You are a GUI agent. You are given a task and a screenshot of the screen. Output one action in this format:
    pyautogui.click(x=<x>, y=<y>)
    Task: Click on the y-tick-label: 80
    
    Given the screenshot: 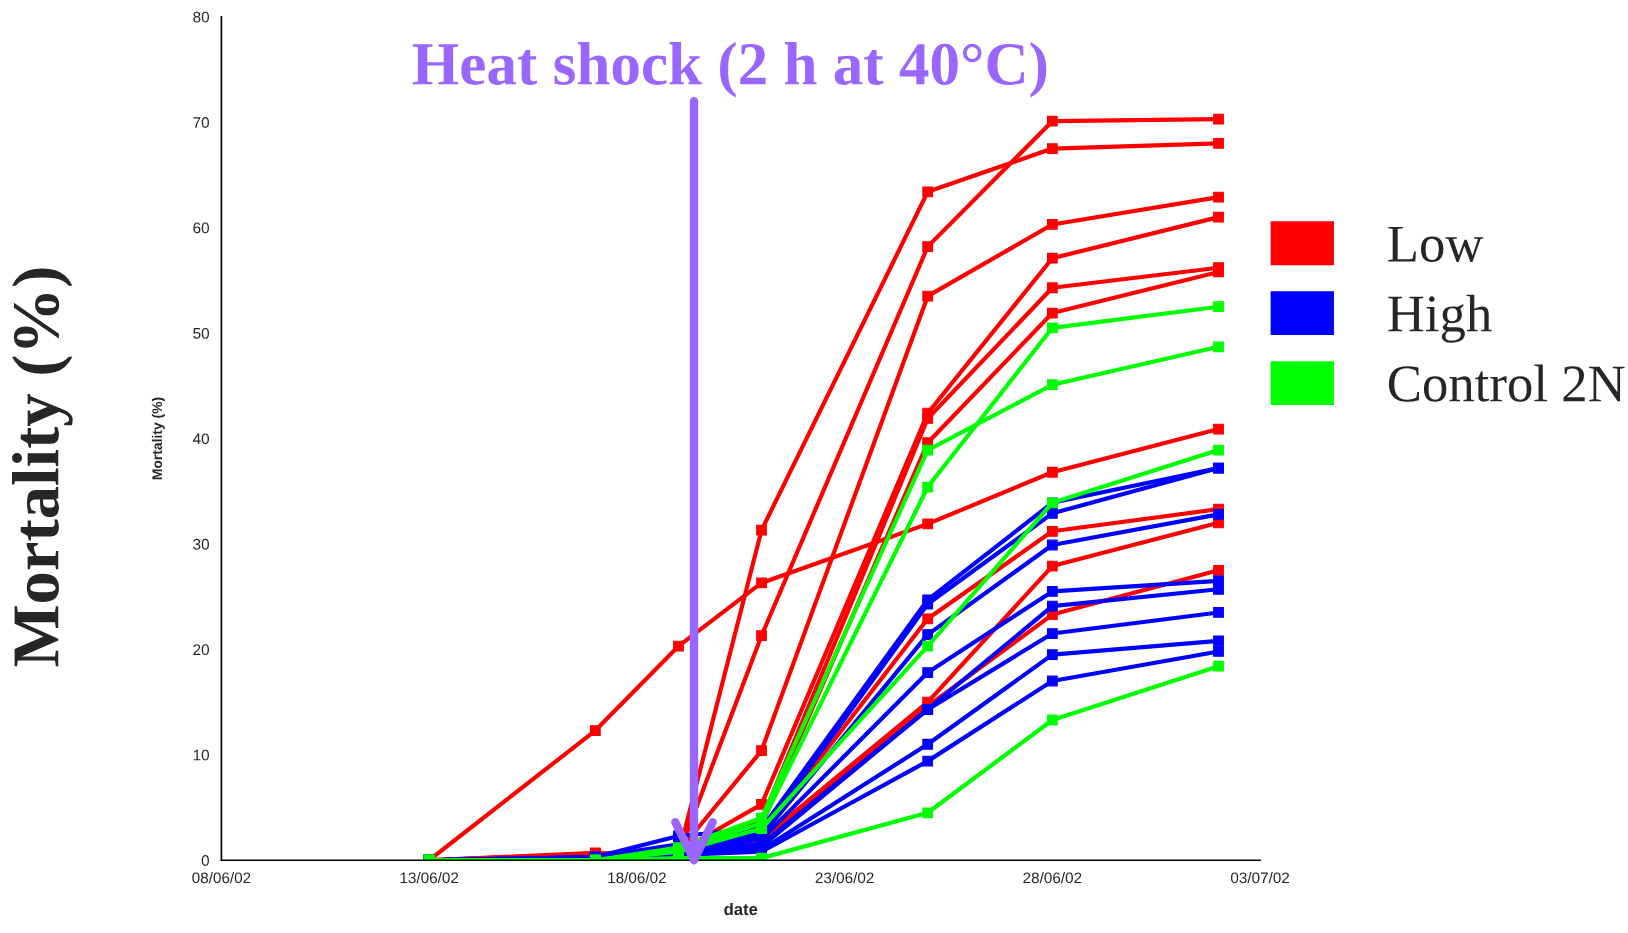 What is the action you would take?
    pyautogui.click(x=201, y=17)
    